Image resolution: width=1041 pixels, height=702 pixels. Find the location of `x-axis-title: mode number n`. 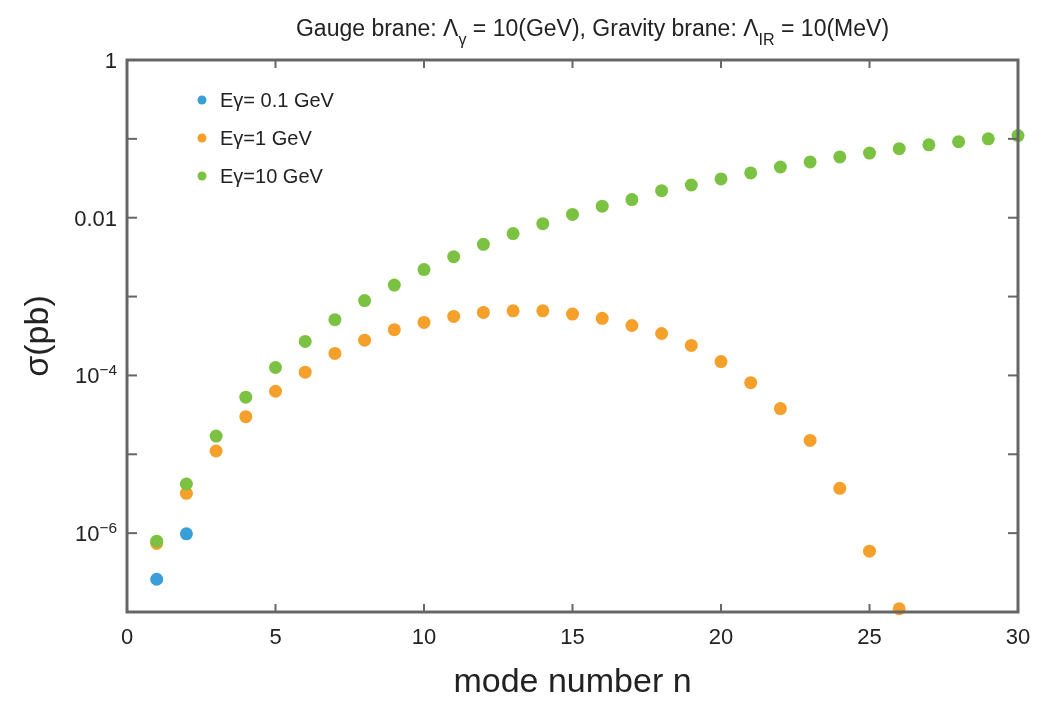

x-axis-title: mode number n is located at coordinates (572, 680).